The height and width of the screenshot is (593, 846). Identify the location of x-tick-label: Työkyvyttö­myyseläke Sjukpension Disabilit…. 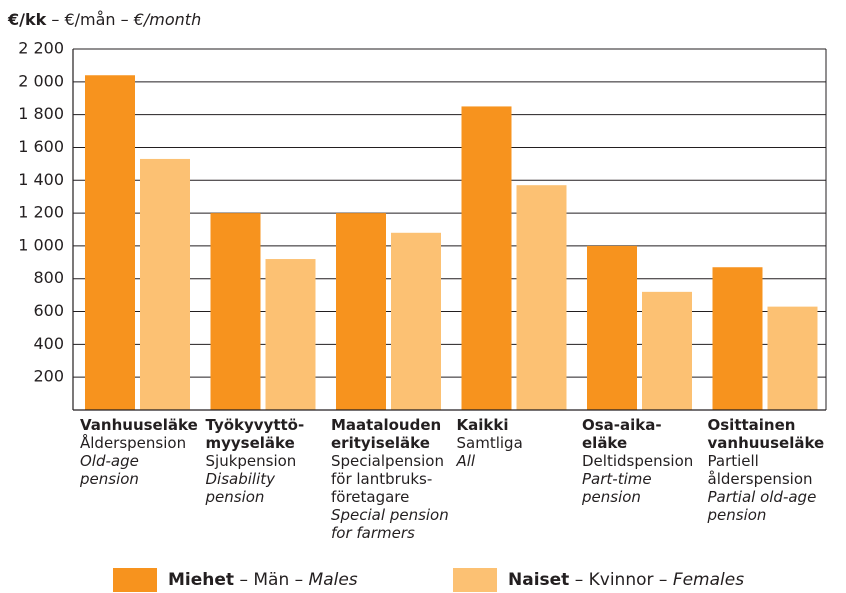
(267, 461).